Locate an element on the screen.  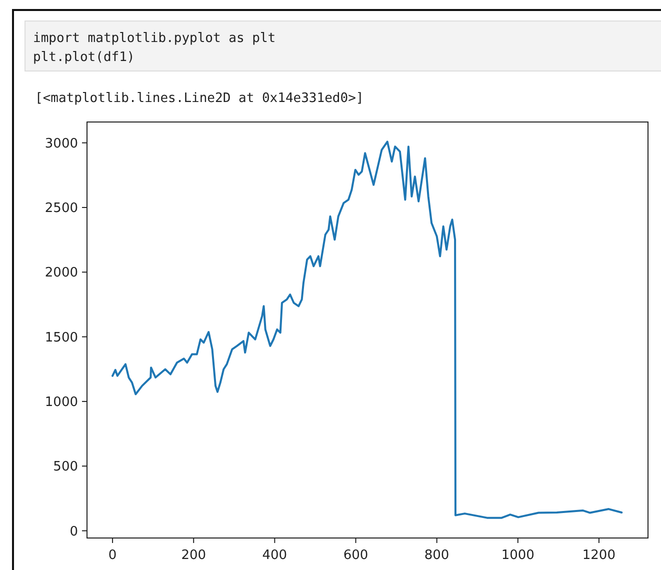
x-tick-label: 0 is located at coordinates (112, 555).